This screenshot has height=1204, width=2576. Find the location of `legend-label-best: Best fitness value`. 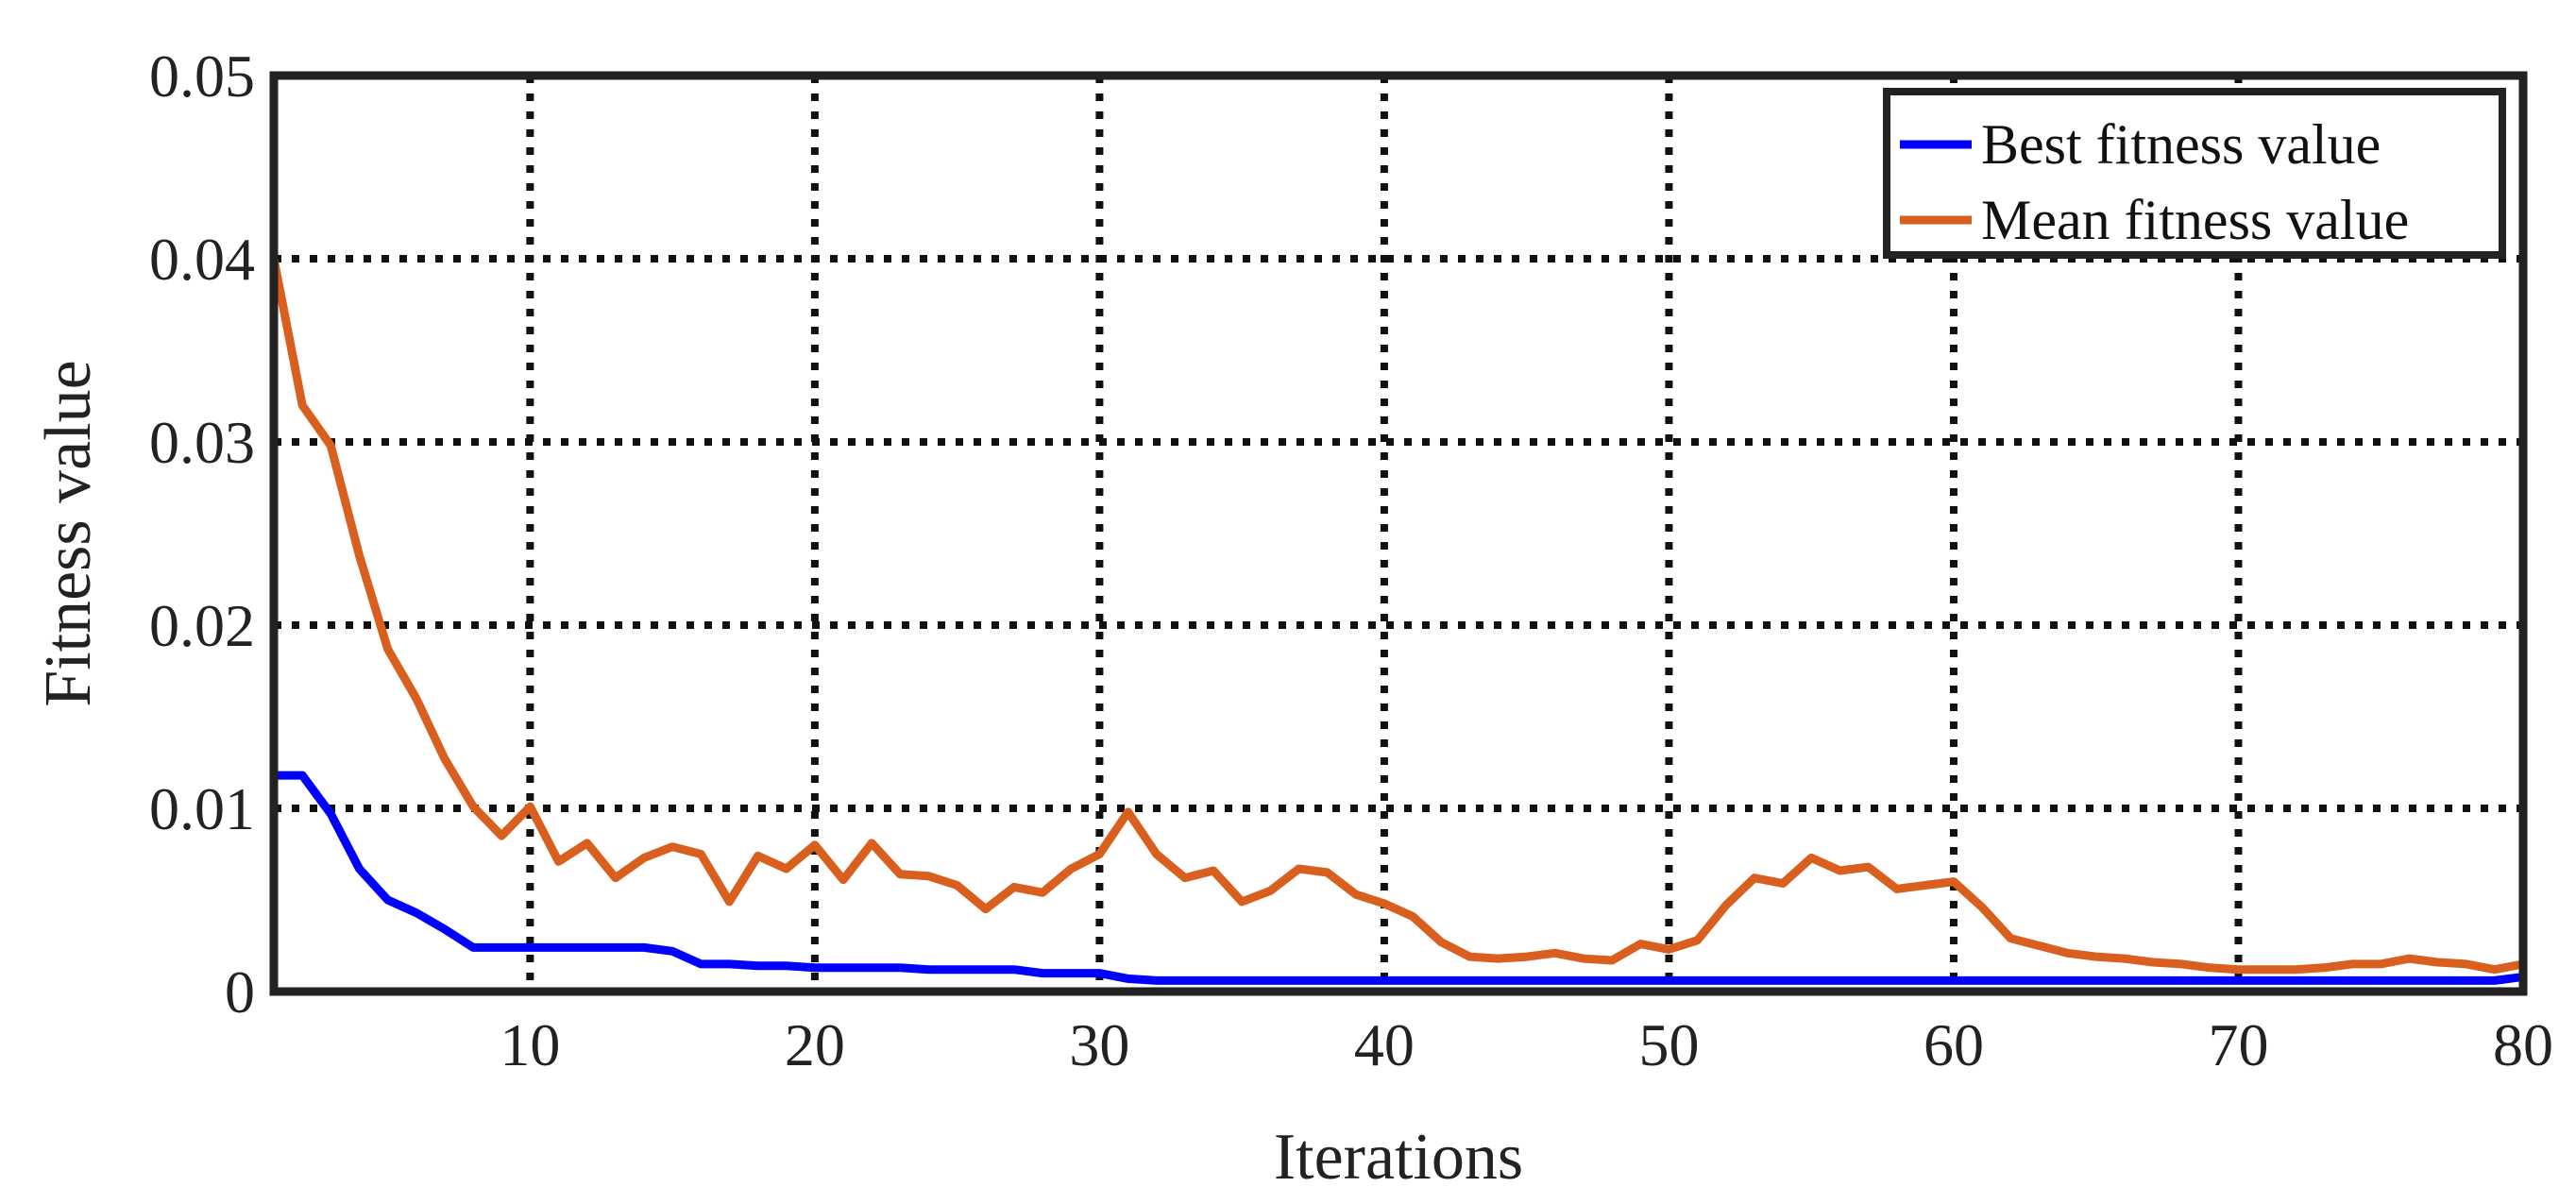

legend-label-best: Best fitness value is located at coordinates (2181, 144).